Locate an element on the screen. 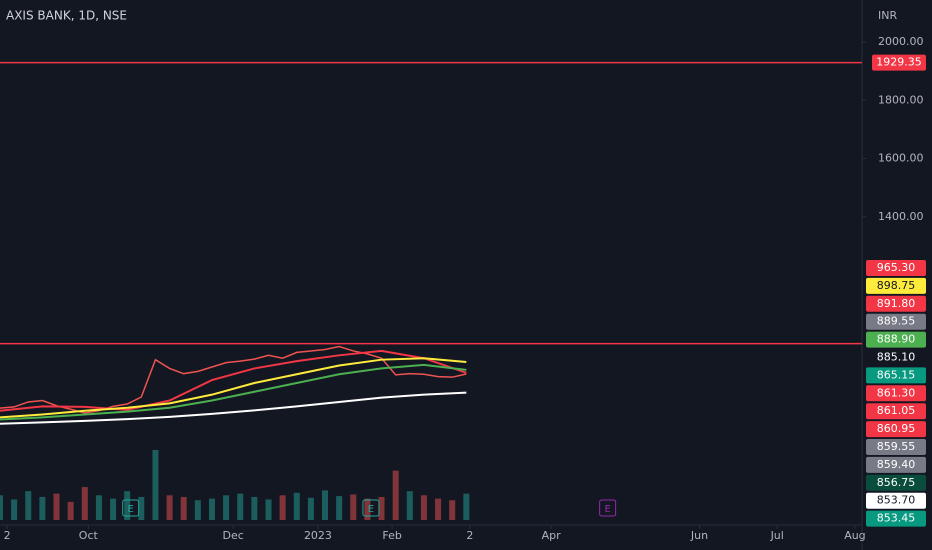 The width and height of the screenshot is (932, 550). y-tick-label: 1400.00 is located at coordinates (901, 216).